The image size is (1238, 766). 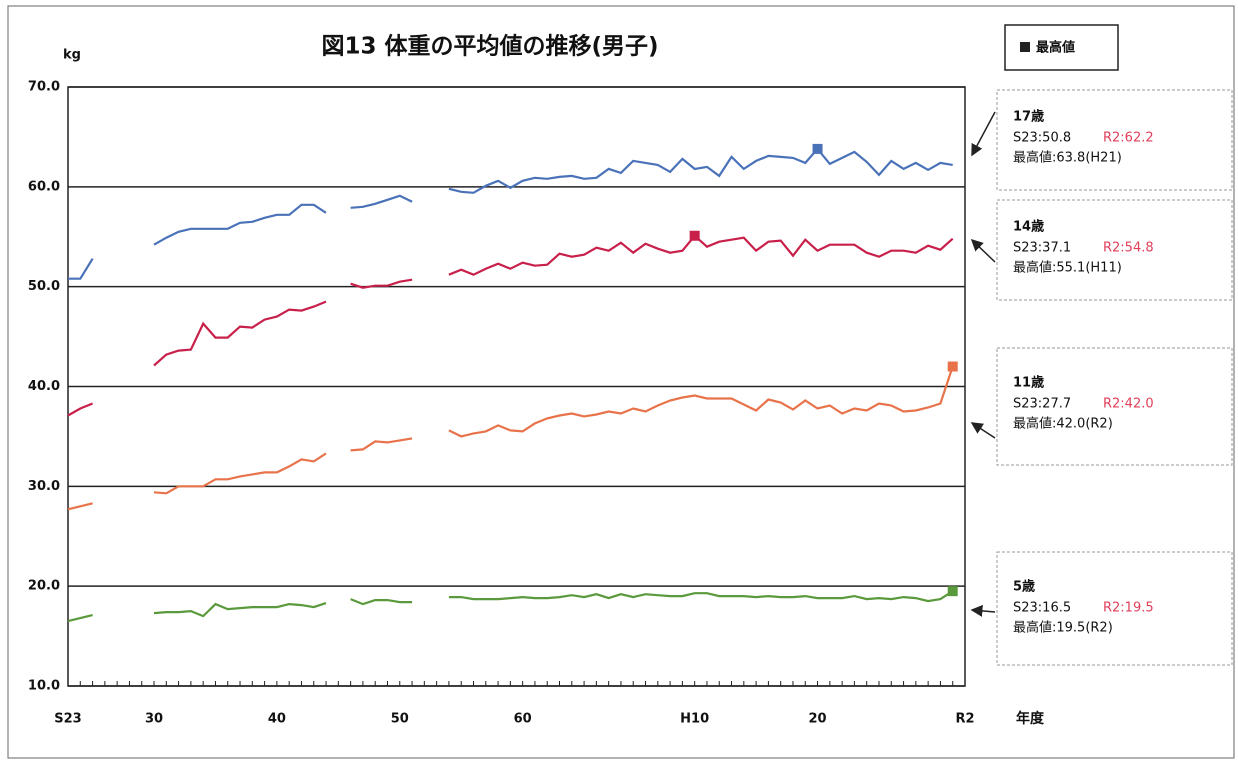 What do you see at coordinates (1025, 47) in the screenshot?
I see `legend-swatch` at bounding box center [1025, 47].